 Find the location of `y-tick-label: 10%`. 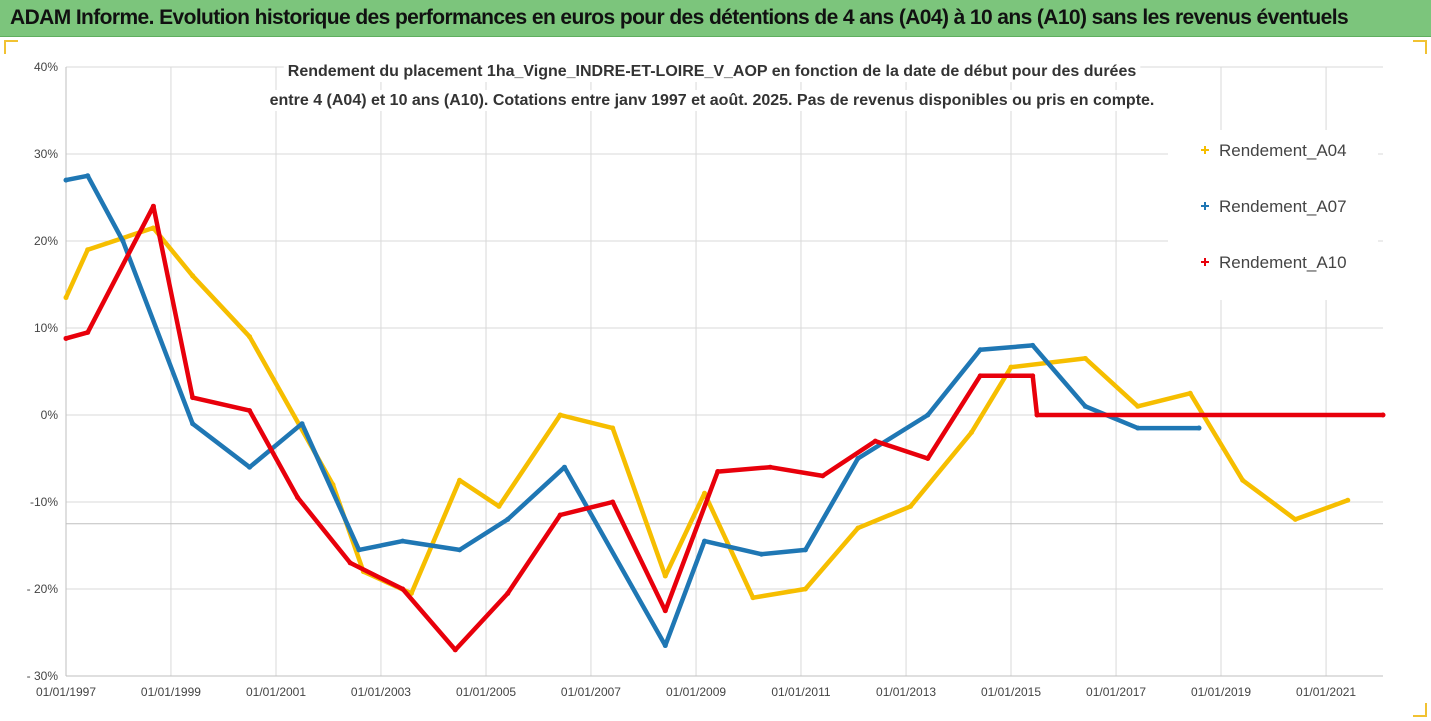

y-tick-label: 10% is located at coordinates (46, 328).